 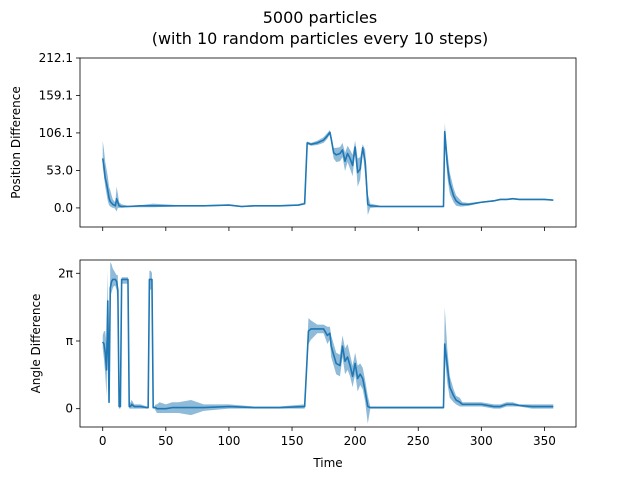 What do you see at coordinates (355, 441) in the screenshot?
I see `x-tick-label: 200` at bounding box center [355, 441].